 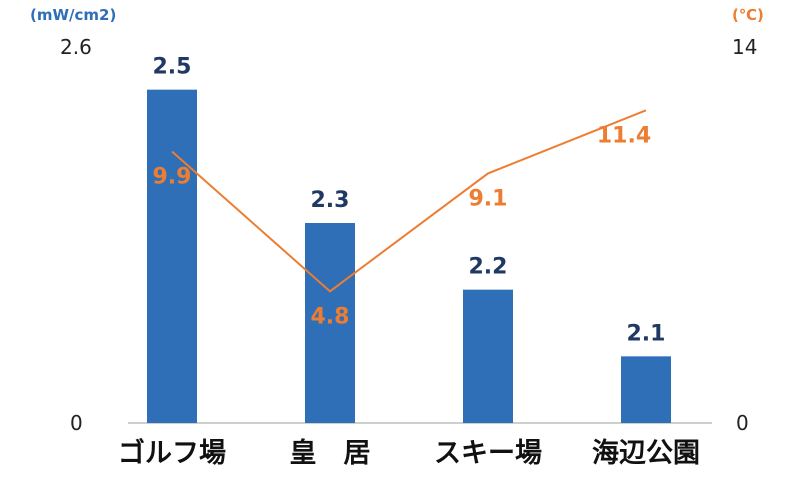 What do you see at coordinates (76, 423) in the screenshot?
I see `left-axis-min-label: 0` at bounding box center [76, 423].